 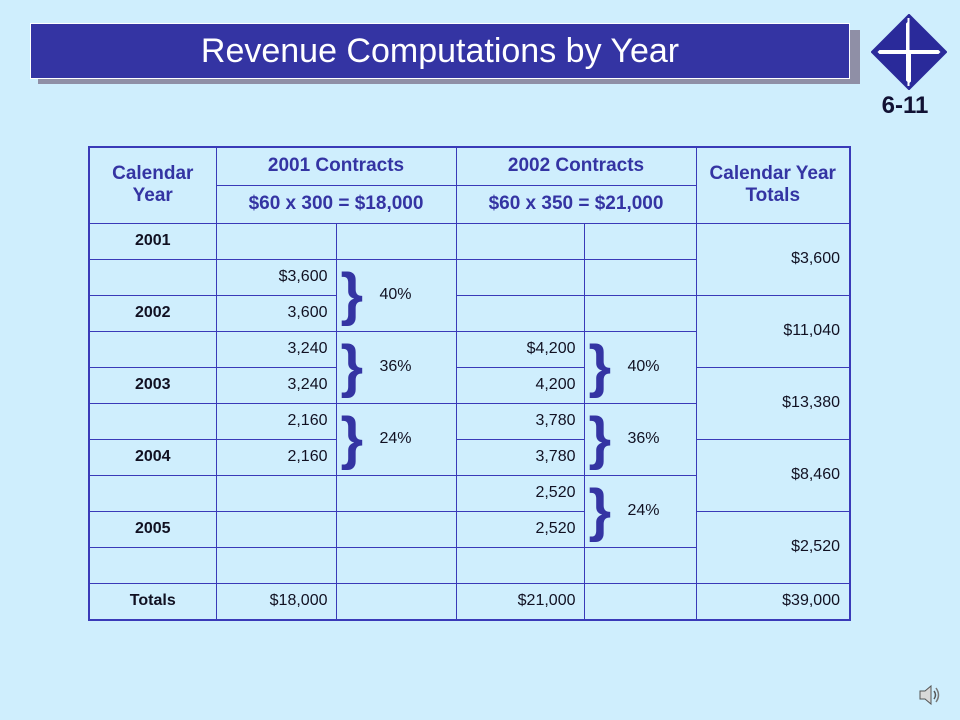 I want to click on table-row: 2004 2,160 3,780 $8,460, so click(x=469, y=475).